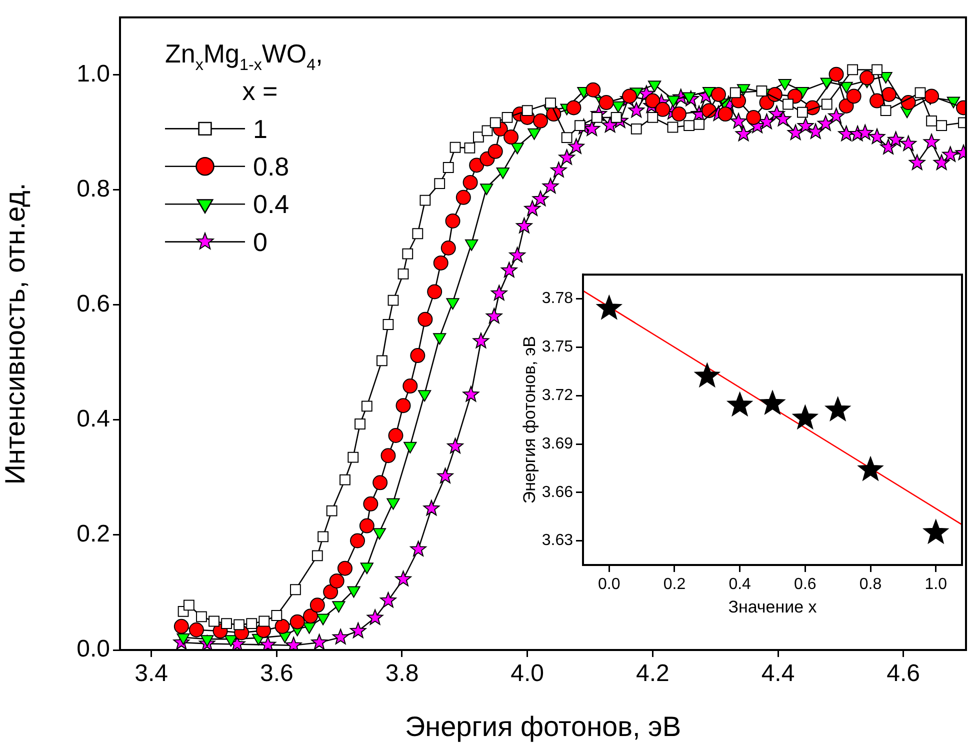 The height and width of the screenshot is (749, 974). What do you see at coordinates (527, 674) in the screenshot?
I see `x-tick-label: 4.0` at bounding box center [527, 674].